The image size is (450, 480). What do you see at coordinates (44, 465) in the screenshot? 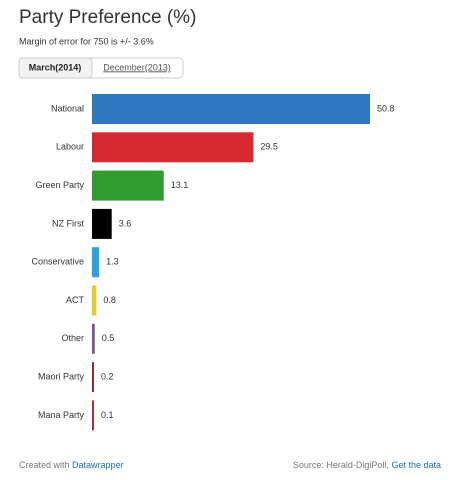
I see `created-with: Created with` at bounding box center [44, 465].